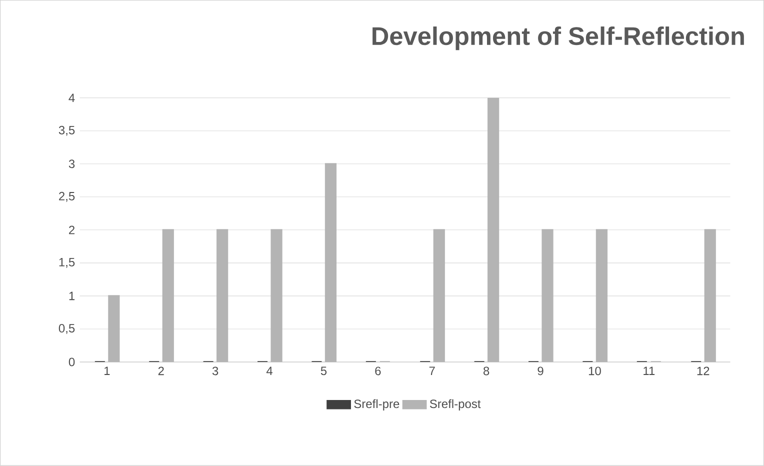  What do you see at coordinates (72, 296) in the screenshot?
I see `y-tick-label: 1` at bounding box center [72, 296].